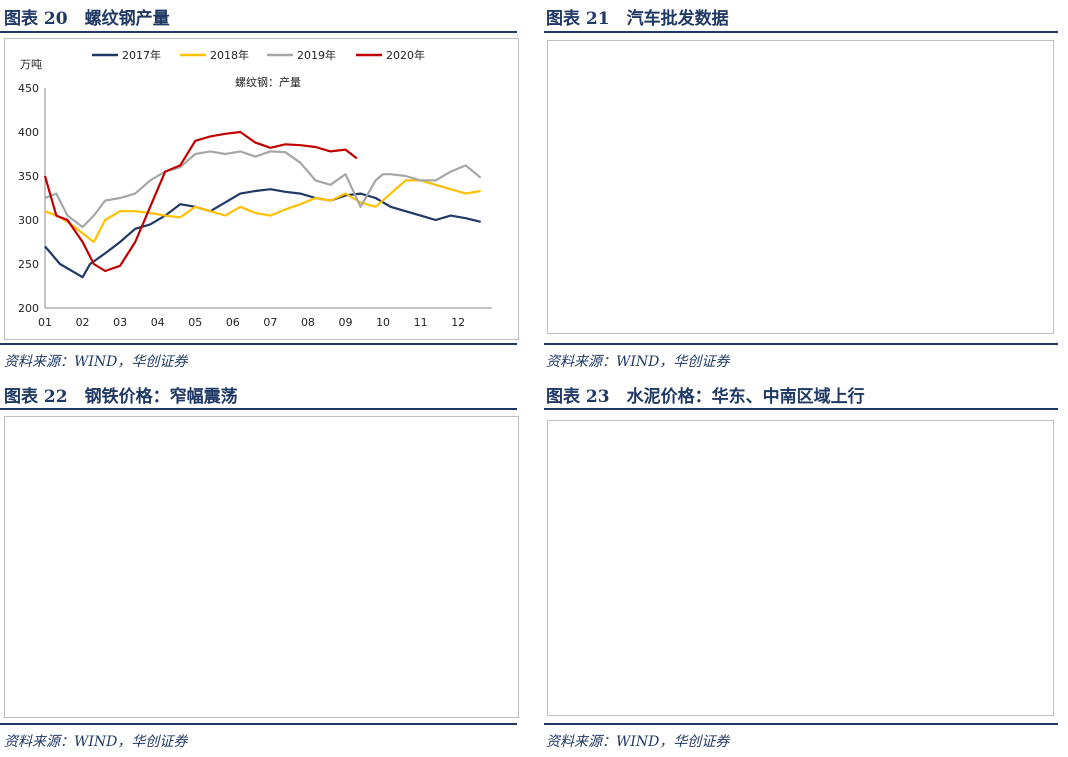  Describe the element at coordinates (316, 55) in the screenshot. I see `chart20-legend-label-2: 2019年` at that location.